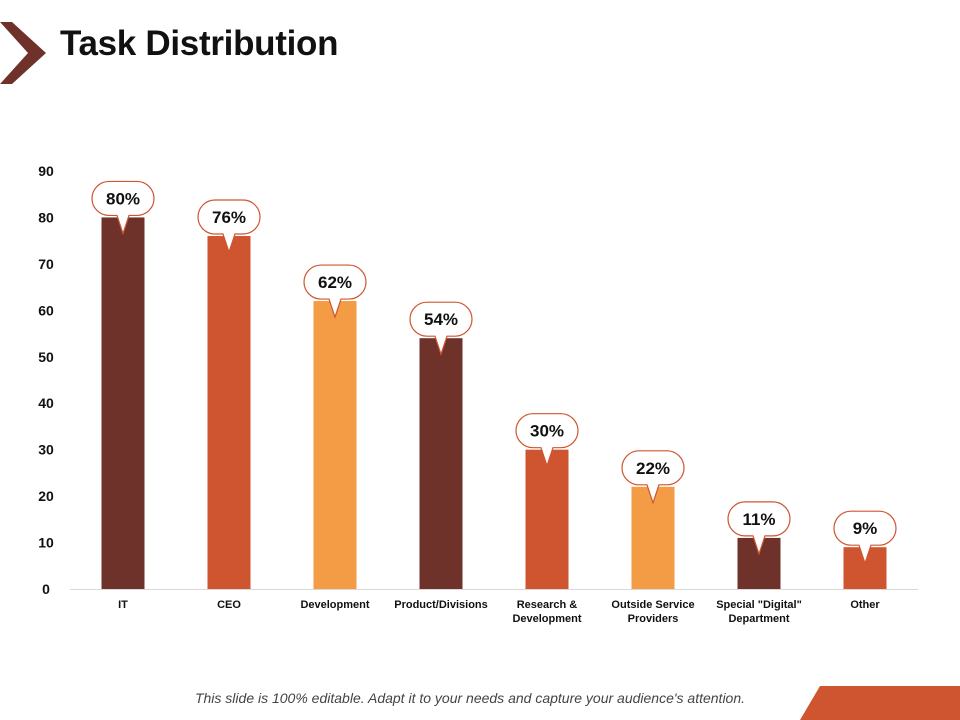 Image resolution: width=960 pixels, height=720 pixels. What do you see at coordinates (46, 543) in the screenshot?
I see `y-tick-label: 10` at bounding box center [46, 543].